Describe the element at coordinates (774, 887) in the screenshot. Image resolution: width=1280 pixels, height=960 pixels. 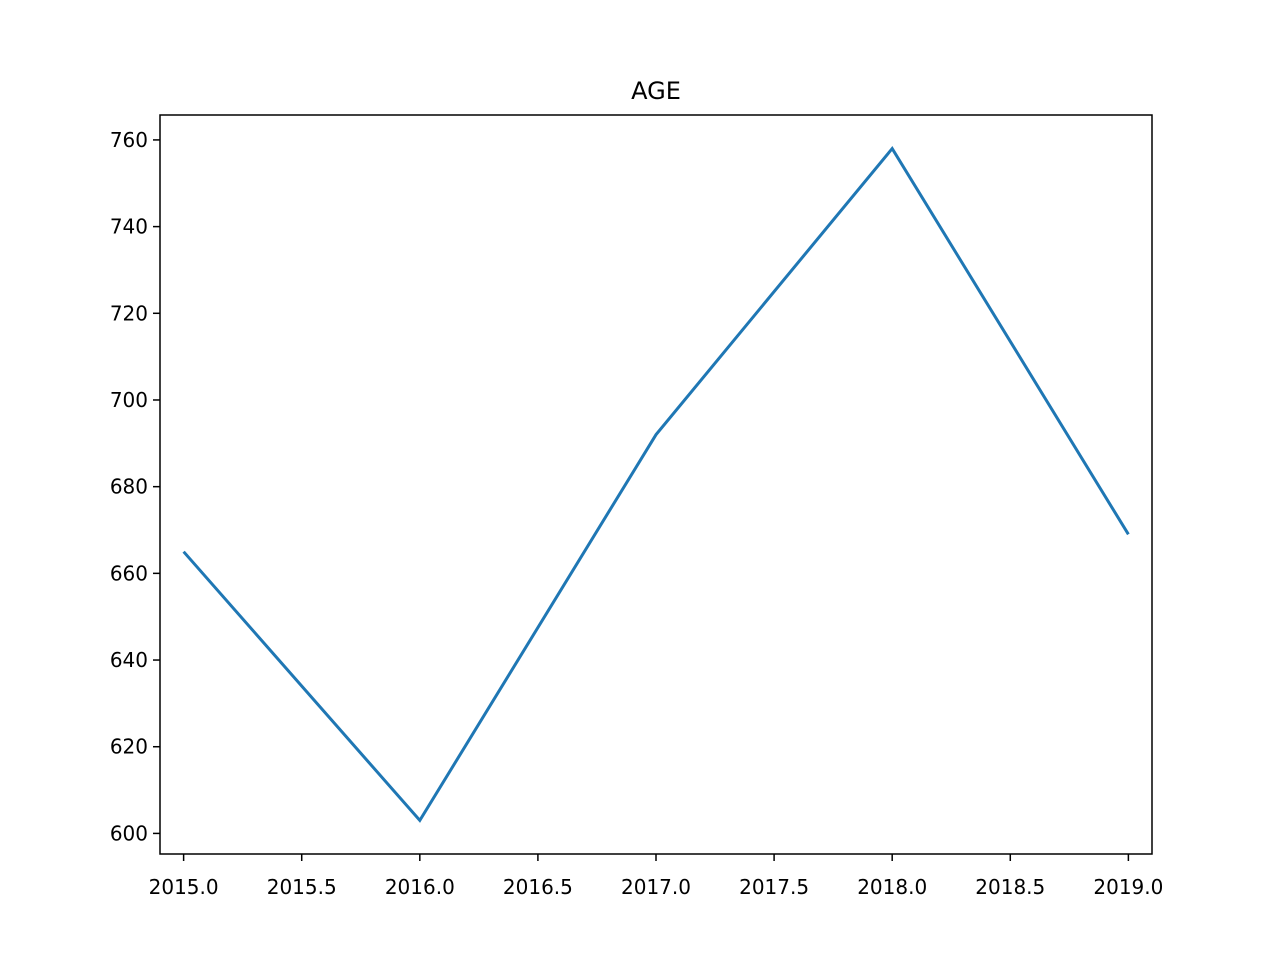
I see `x-tick-label: 2017.5` at that location.